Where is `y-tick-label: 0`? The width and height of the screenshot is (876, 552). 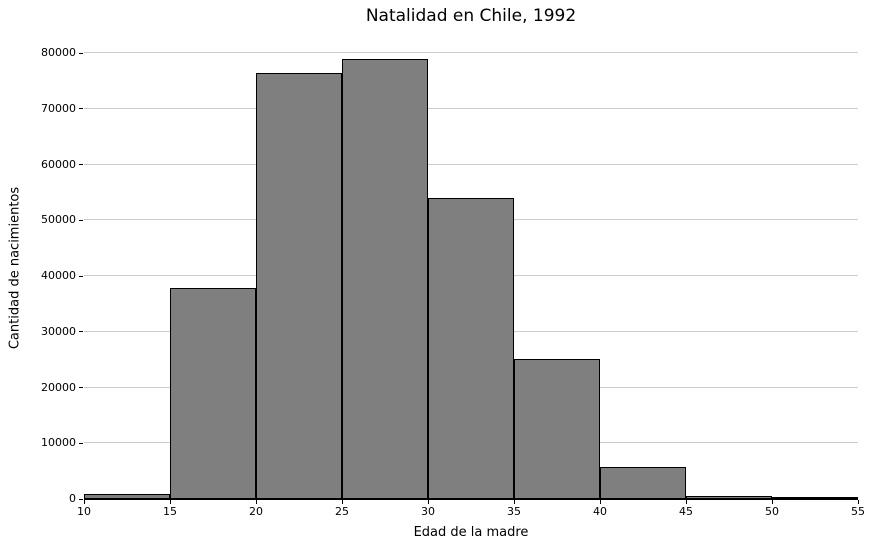 y-tick-label: 0 is located at coordinates (72, 498).